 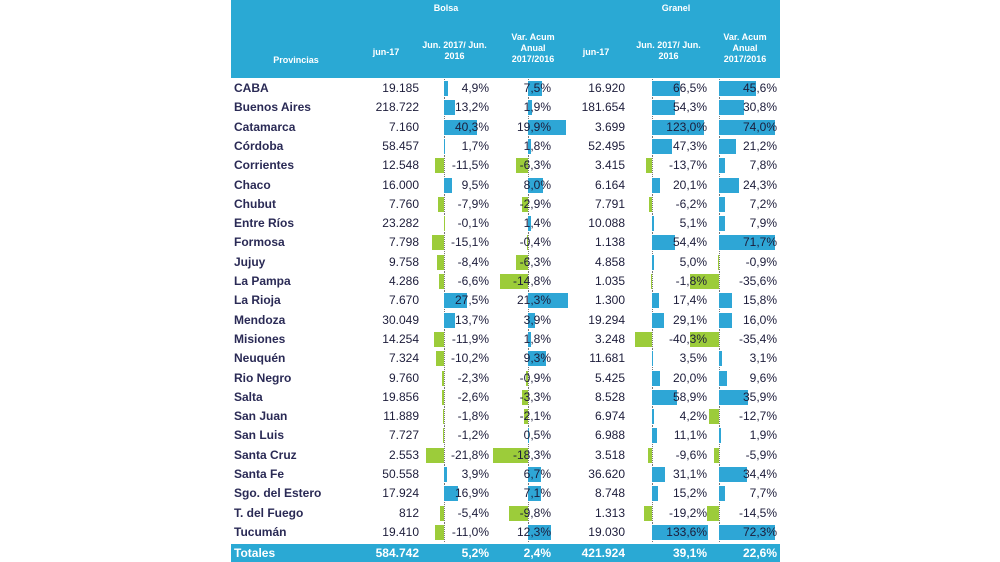 I want to click on bolsa-acum-value: 3,9%, so click(x=537, y=319).